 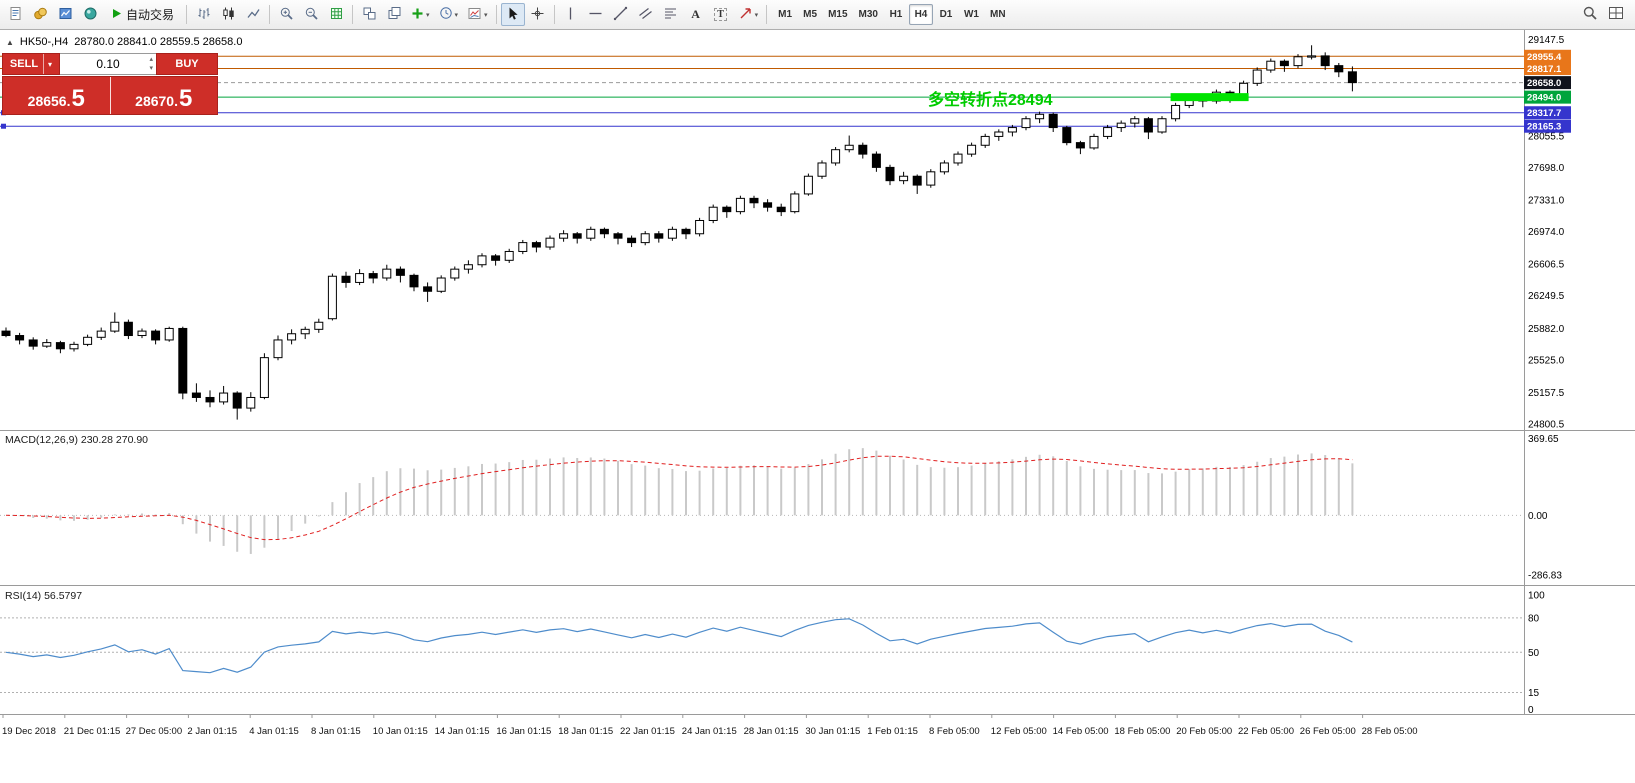 I want to click on new-order-button, so click(x=15, y=14).